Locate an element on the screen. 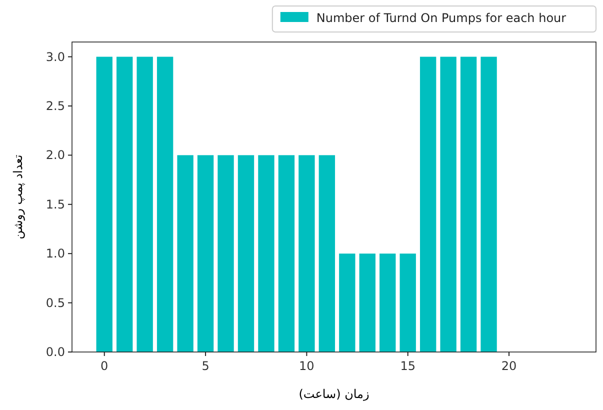 The width and height of the screenshot is (603, 410). y-tick-label: 2.0 is located at coordinates (55, 155).